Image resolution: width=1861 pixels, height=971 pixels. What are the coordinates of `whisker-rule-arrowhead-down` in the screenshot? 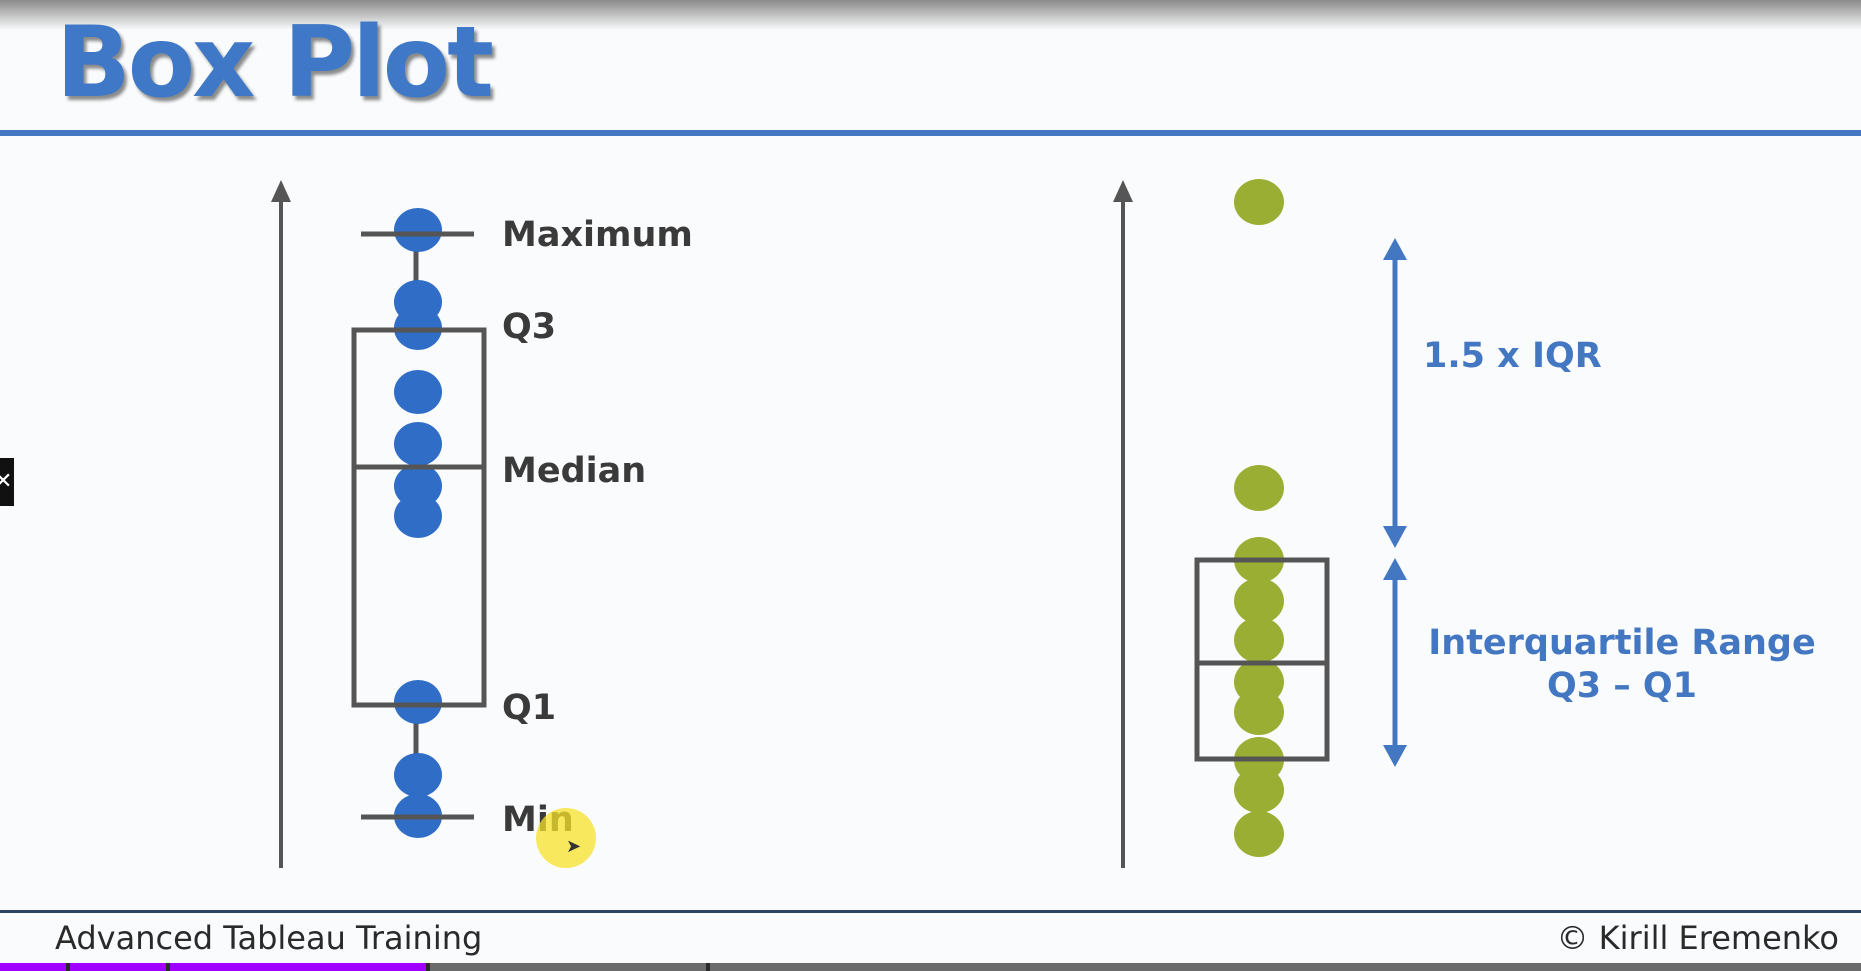 It's located at (1395, 537).